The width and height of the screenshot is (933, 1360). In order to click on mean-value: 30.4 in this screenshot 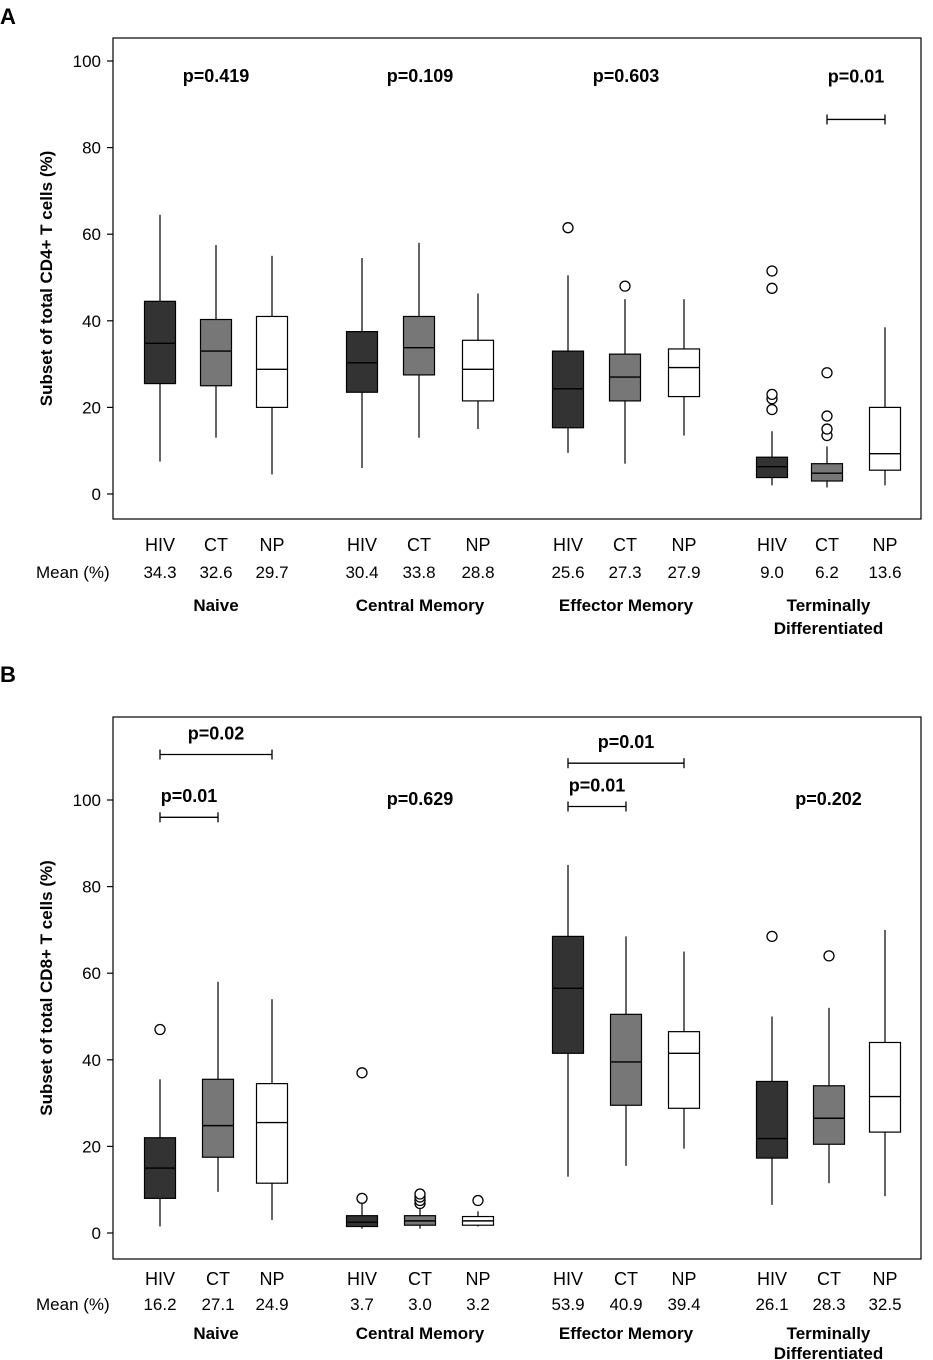, I will do `click(361, 572)`.